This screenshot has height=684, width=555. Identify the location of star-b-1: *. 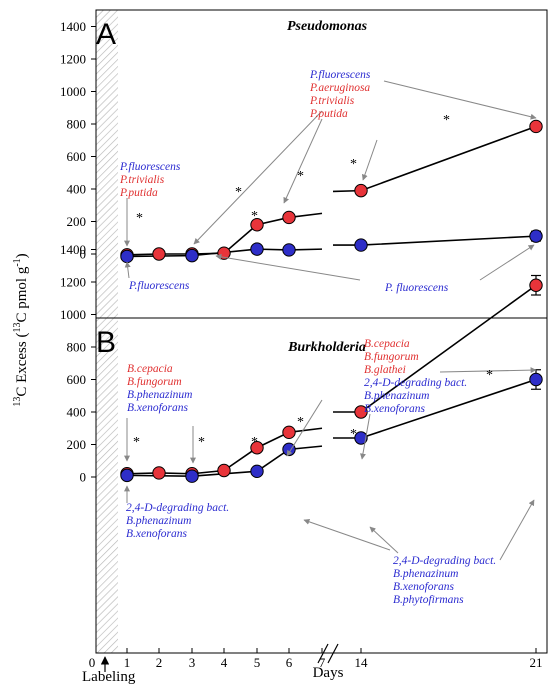
(136, 442).